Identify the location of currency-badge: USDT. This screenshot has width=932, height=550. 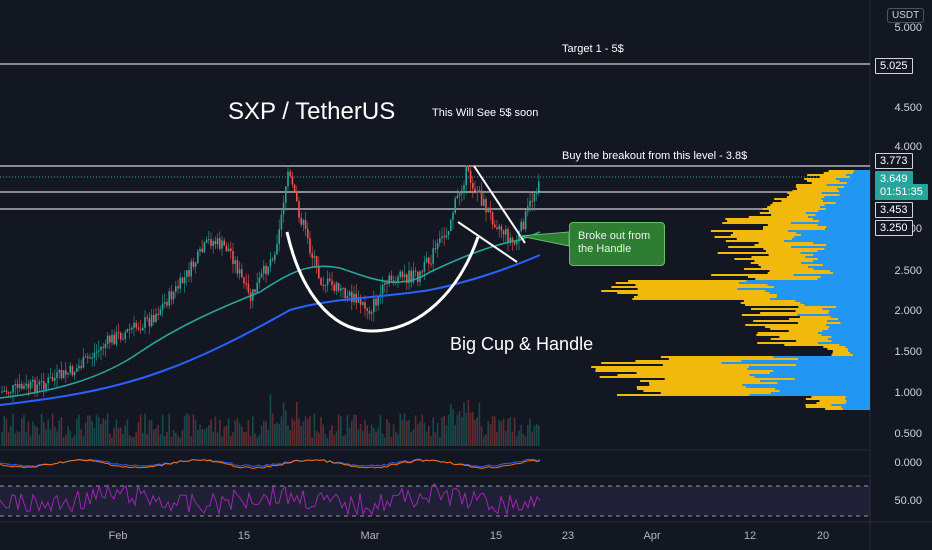
(906, 15).